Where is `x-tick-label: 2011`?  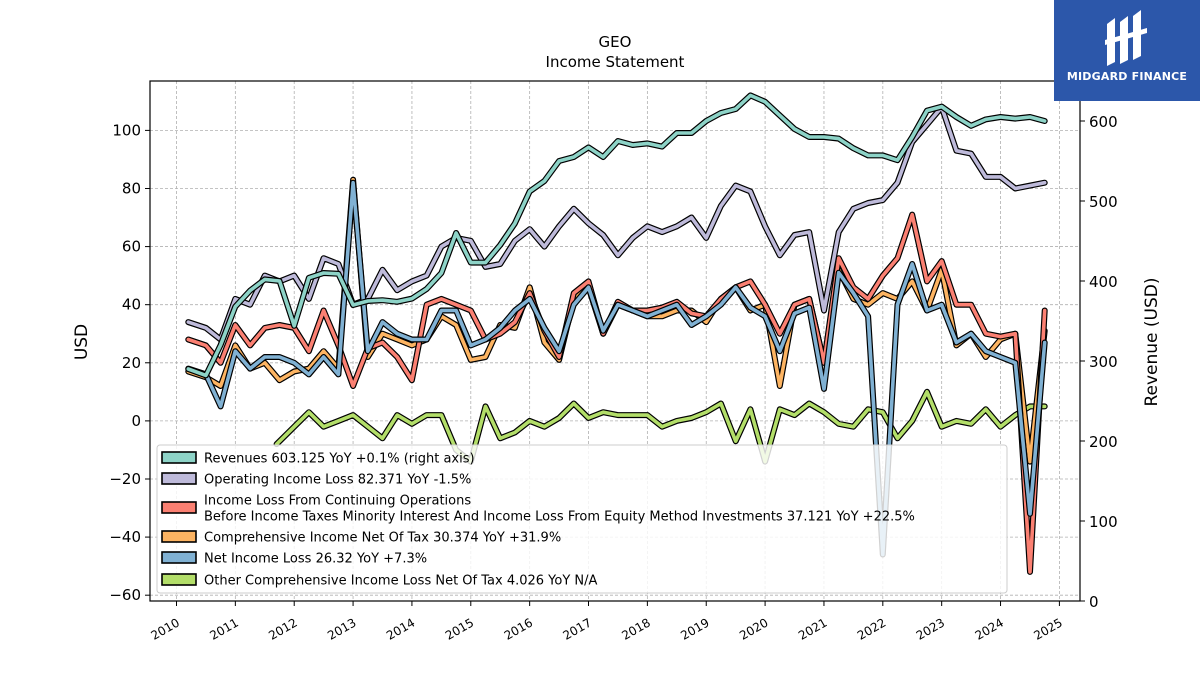 x-tick-label: 2011 is located at coordinates (223, 628).